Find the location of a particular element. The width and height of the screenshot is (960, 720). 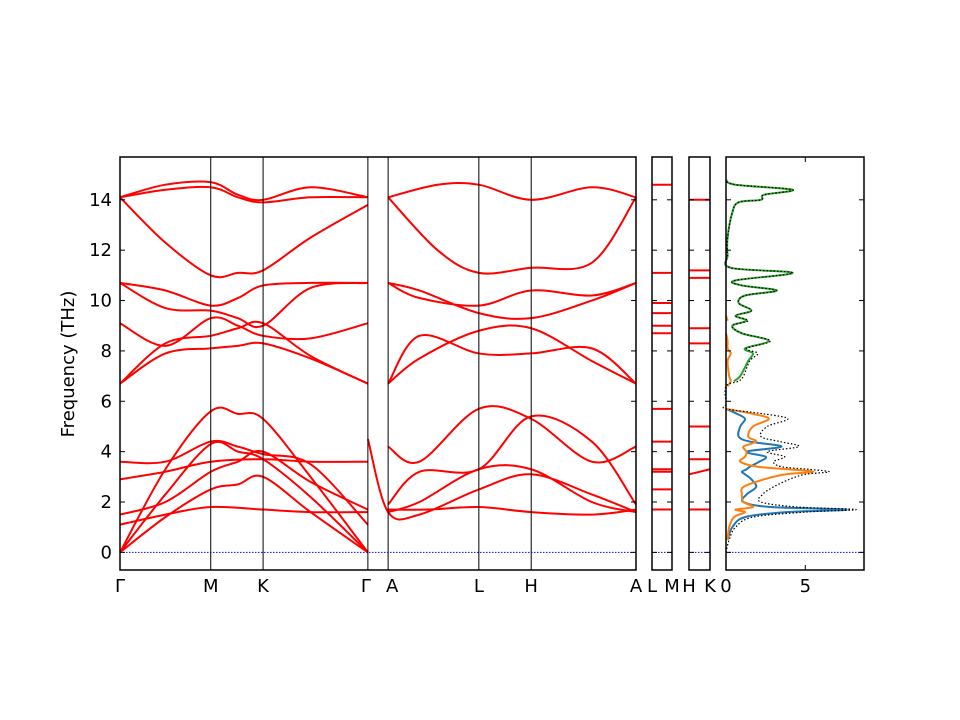

y-tick-label: 10 is located at coordinates (100, 301).